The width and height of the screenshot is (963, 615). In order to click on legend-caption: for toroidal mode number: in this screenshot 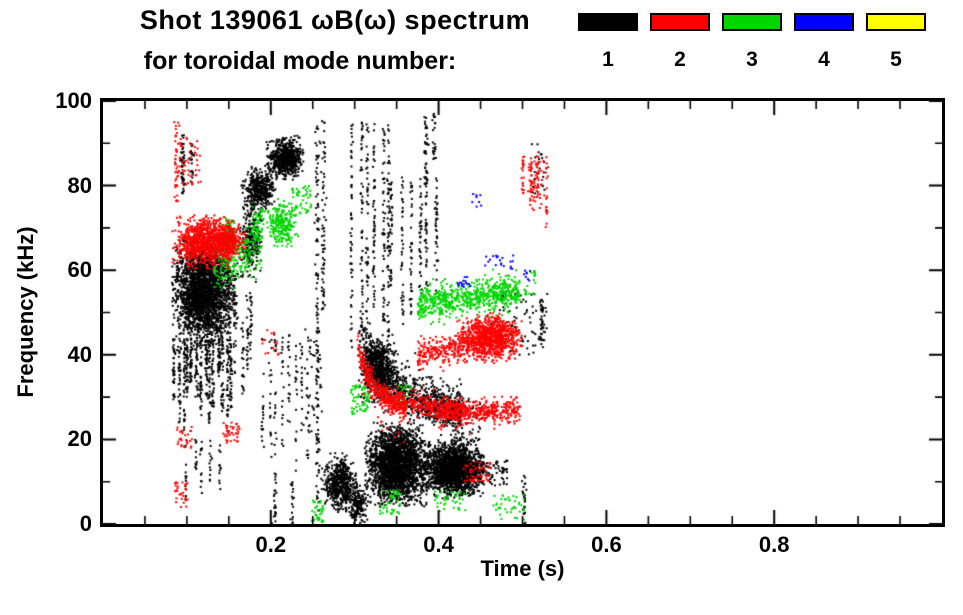, I will do `click(300, 61)`.